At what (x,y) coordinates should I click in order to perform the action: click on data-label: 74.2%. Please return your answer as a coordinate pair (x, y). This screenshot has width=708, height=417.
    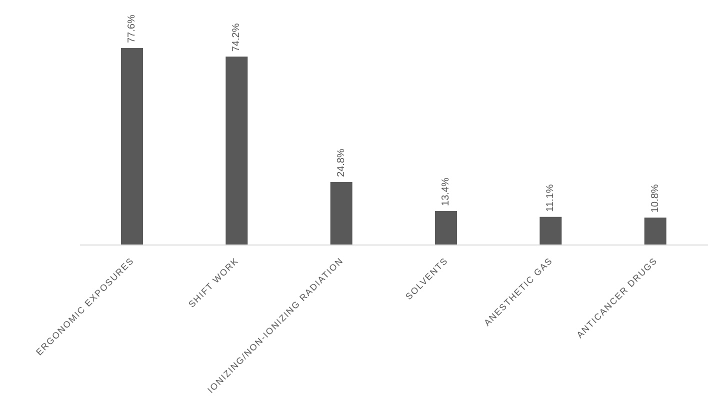
    Looking at the image, I should click on (236, 37).